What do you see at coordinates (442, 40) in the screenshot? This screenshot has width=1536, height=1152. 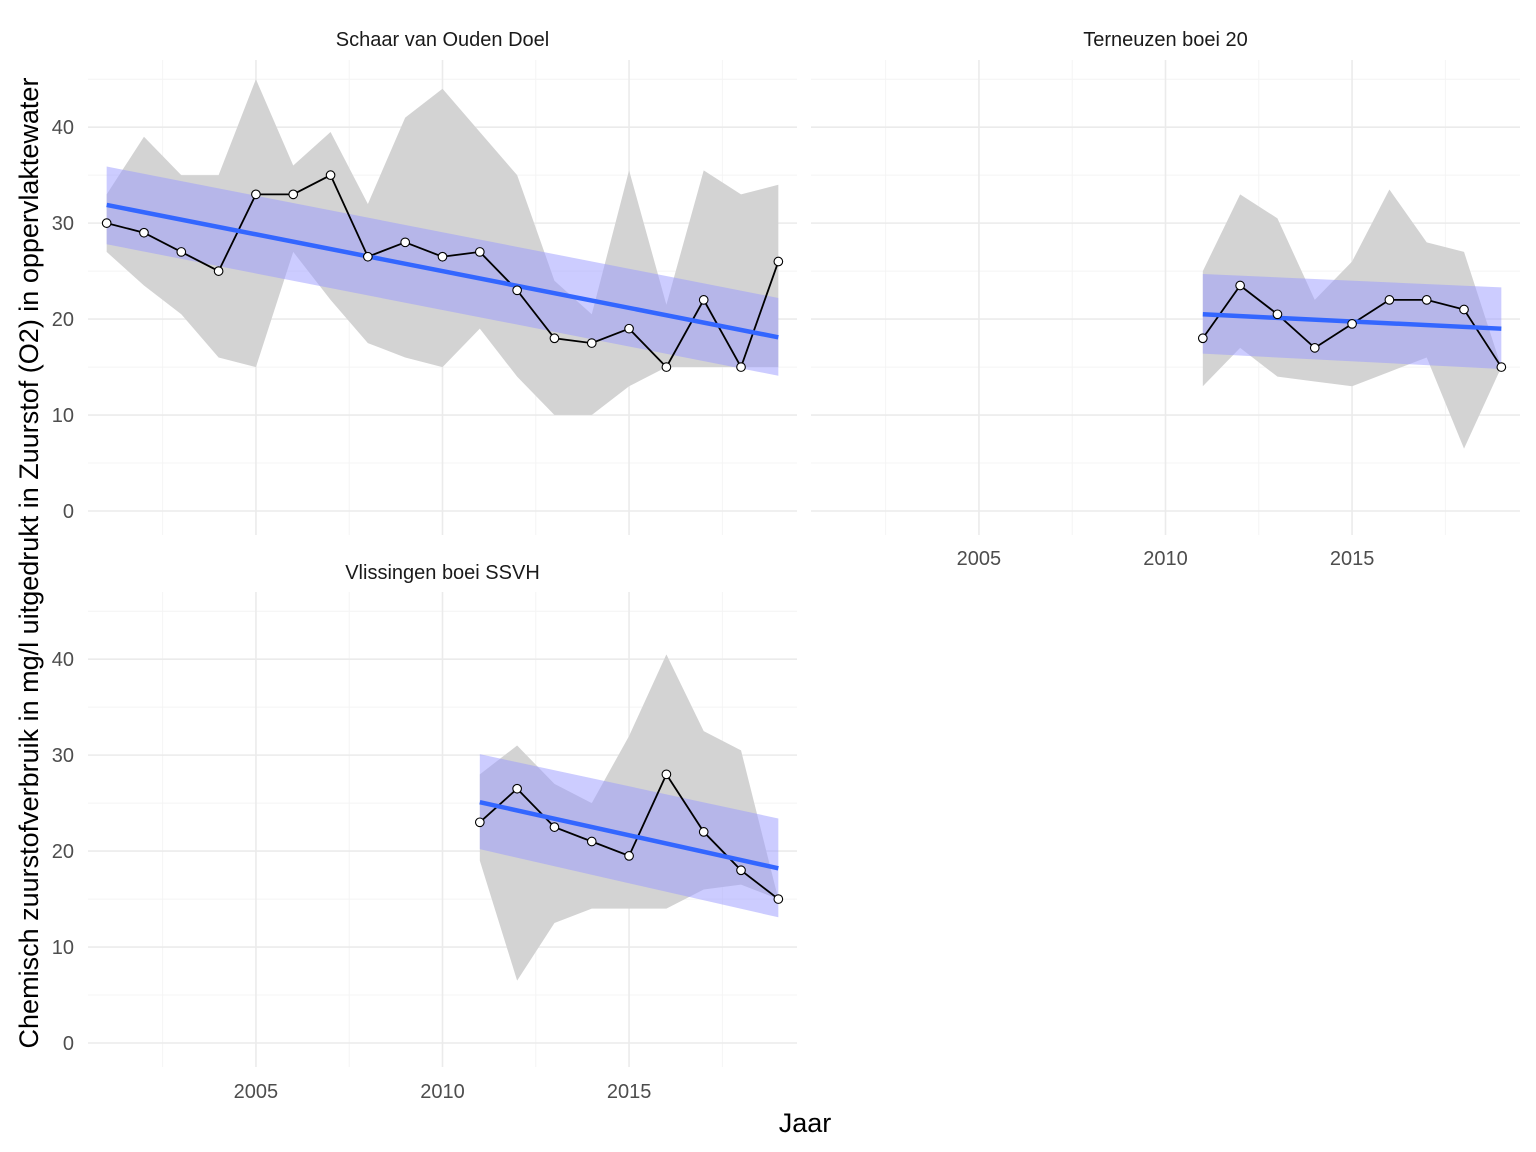 I see `facet-title: Schaar van Ouden Doel` at bounding box center [442, 40].